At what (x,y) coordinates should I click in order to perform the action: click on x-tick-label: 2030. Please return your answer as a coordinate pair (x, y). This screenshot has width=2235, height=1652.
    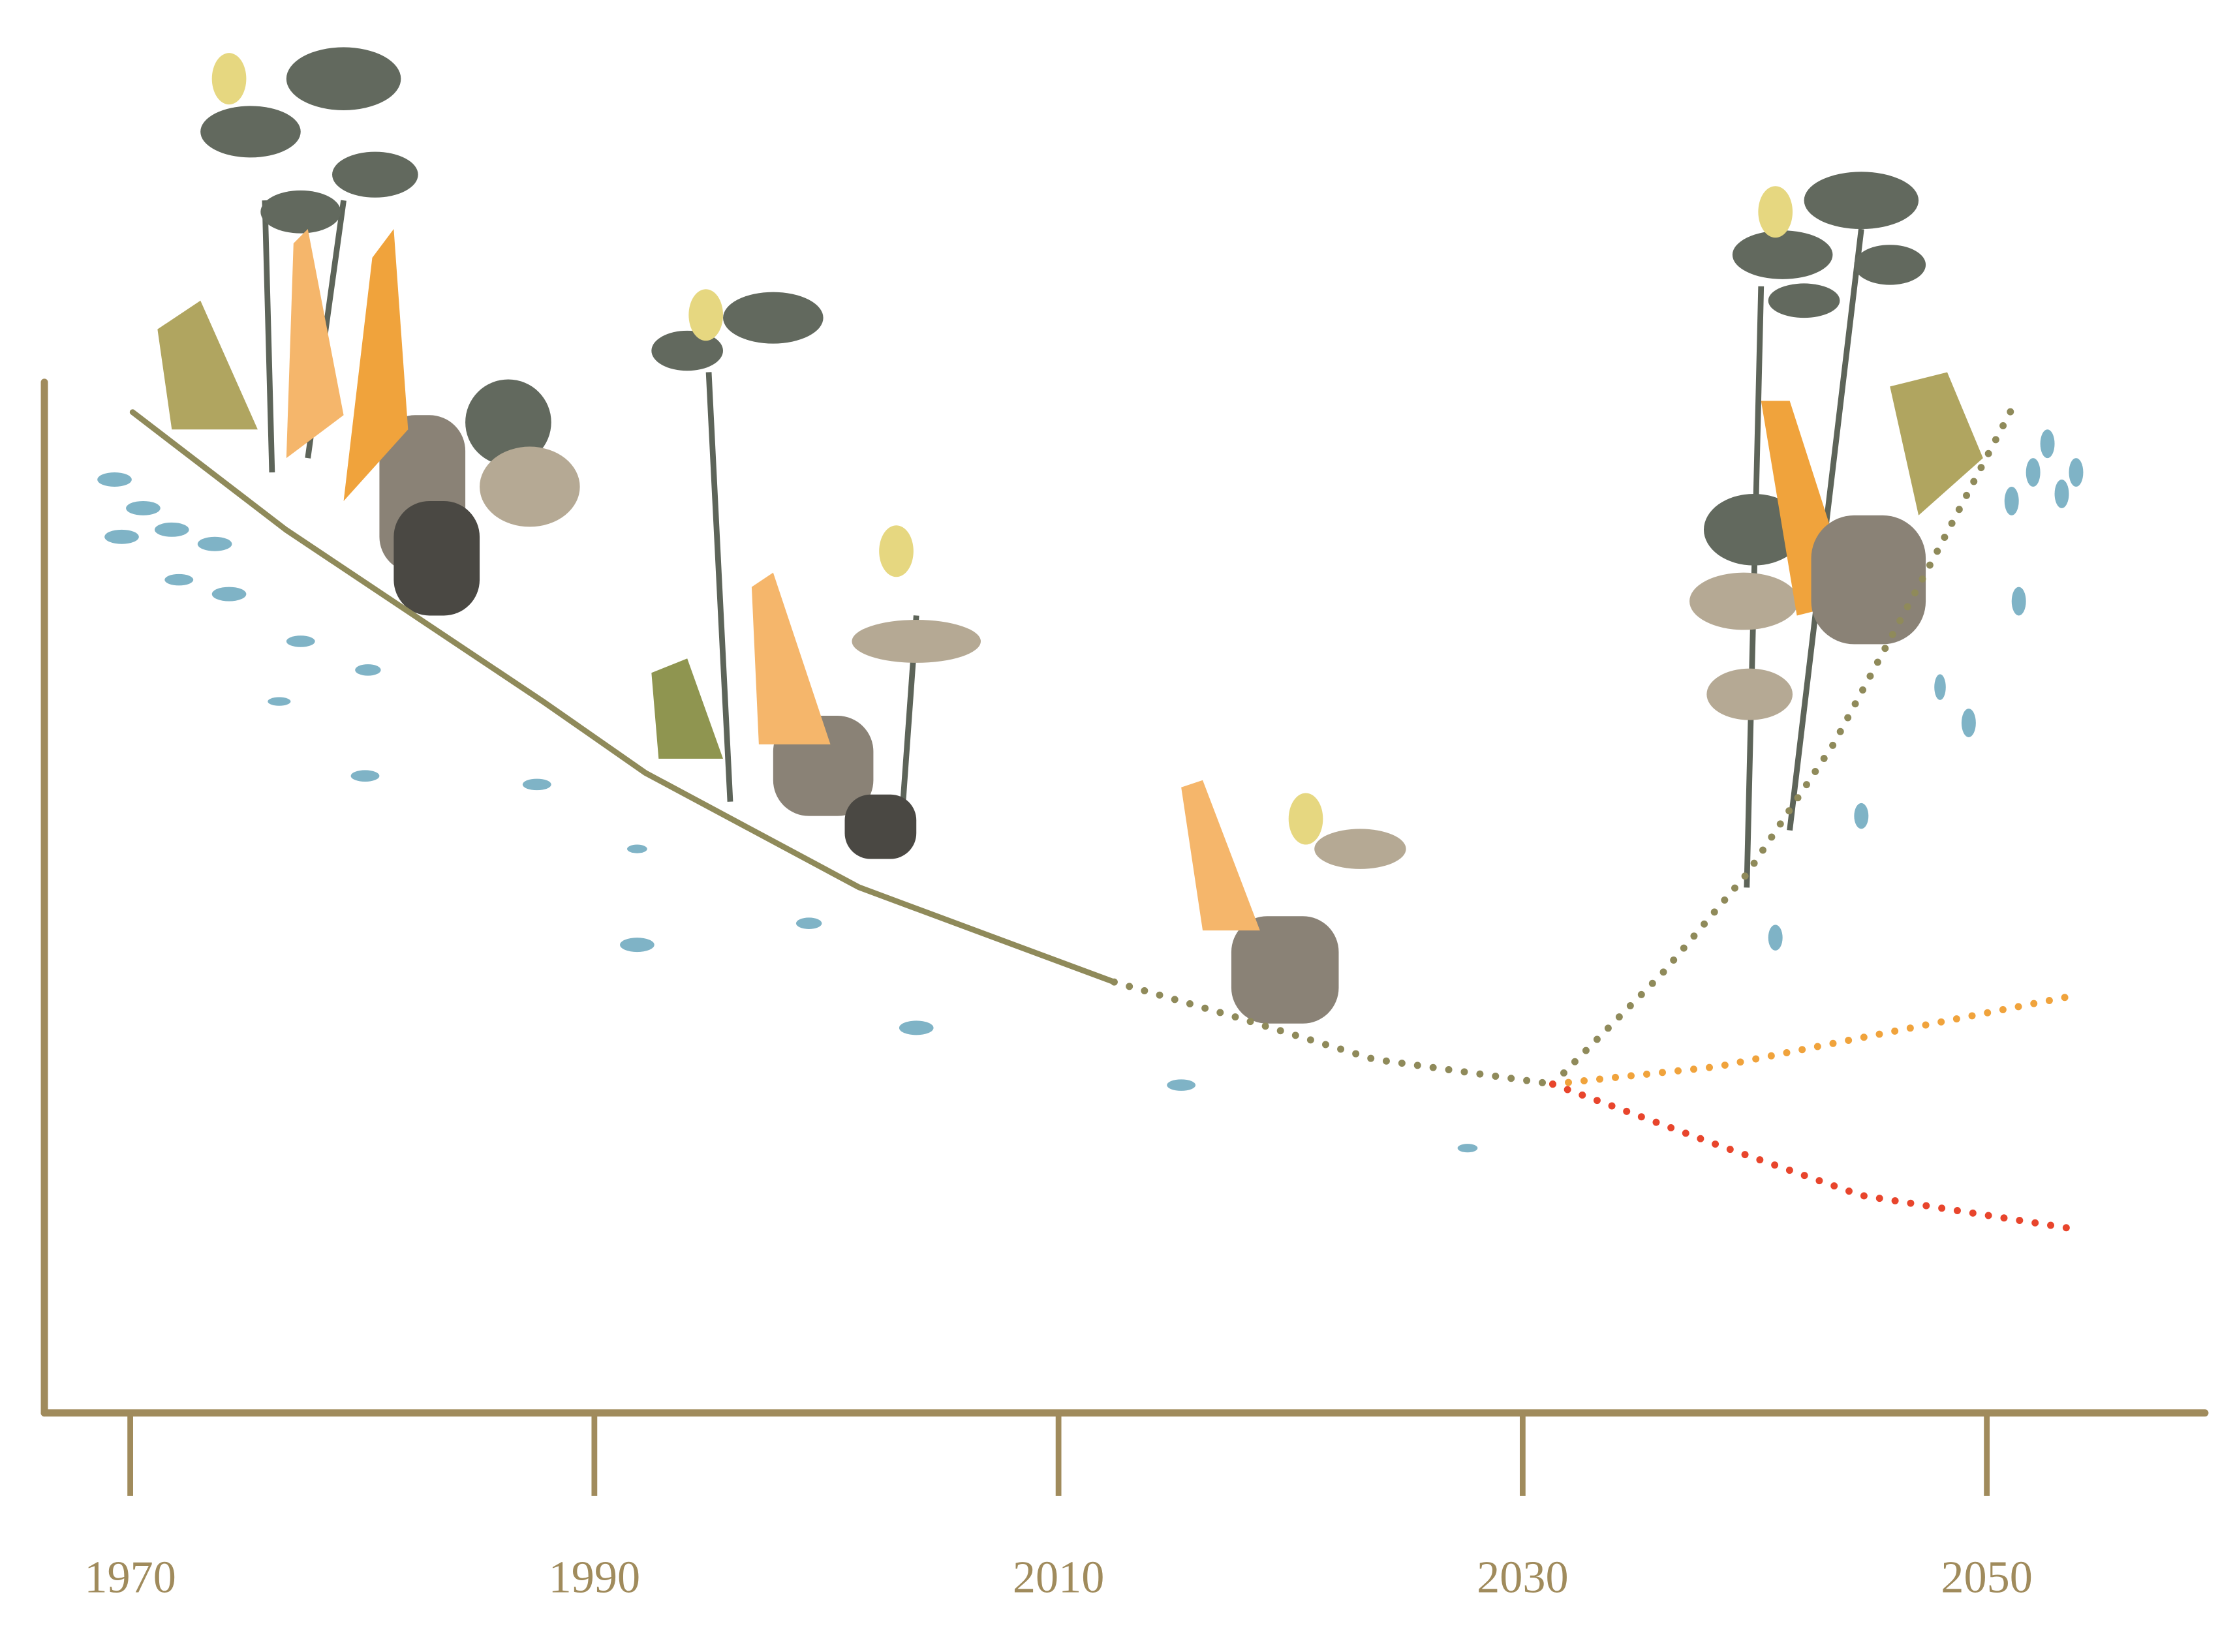
    Looking at the image, I should click on (1522, 1577).